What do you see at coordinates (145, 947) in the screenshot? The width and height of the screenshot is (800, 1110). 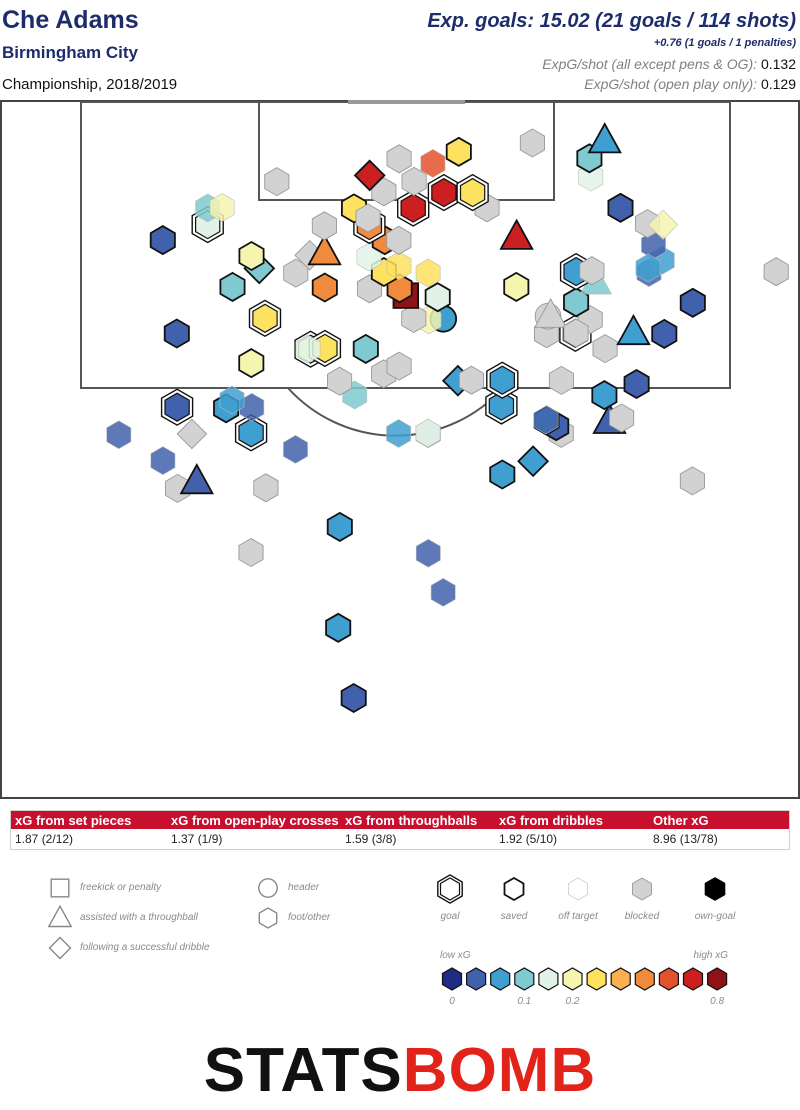 I see `legend-shape-label: following a successful dribble` at bounding box center [145, 947].